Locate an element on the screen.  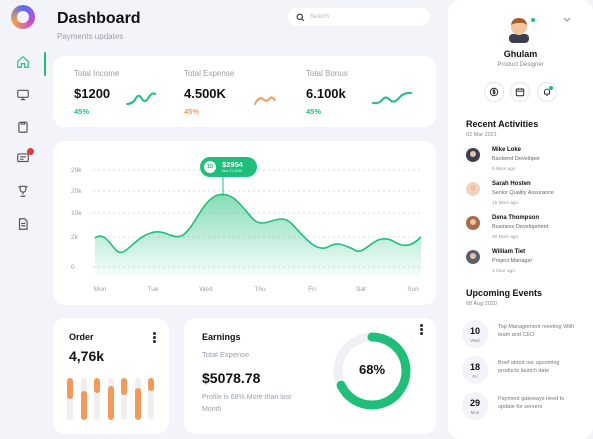
tooltip-date: Nov 21 2020 is located at coordinates (232, 171).